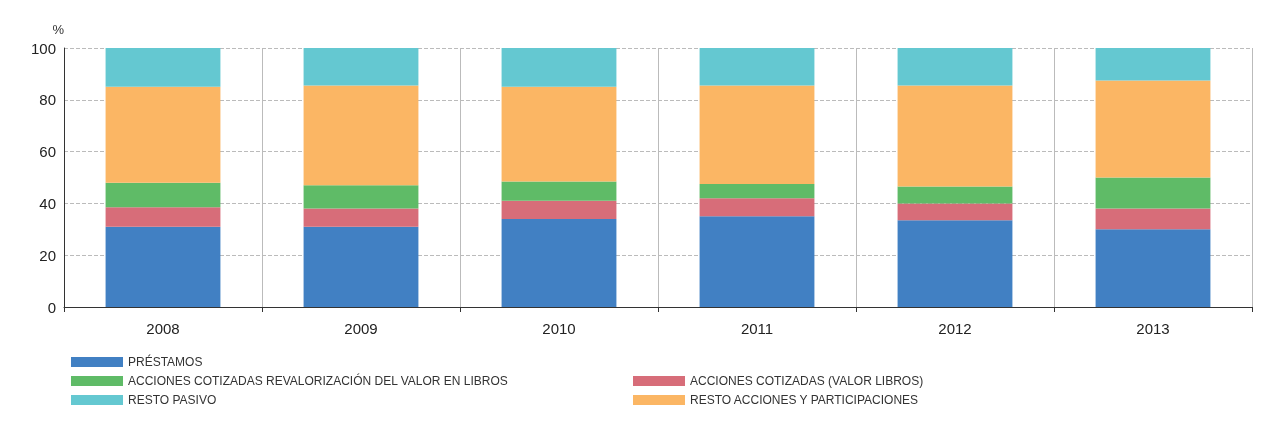 Image resolution: width=1266 pixels, height=423 pixels. I want to click on x-tick-label: 2012, so click(955, 328).